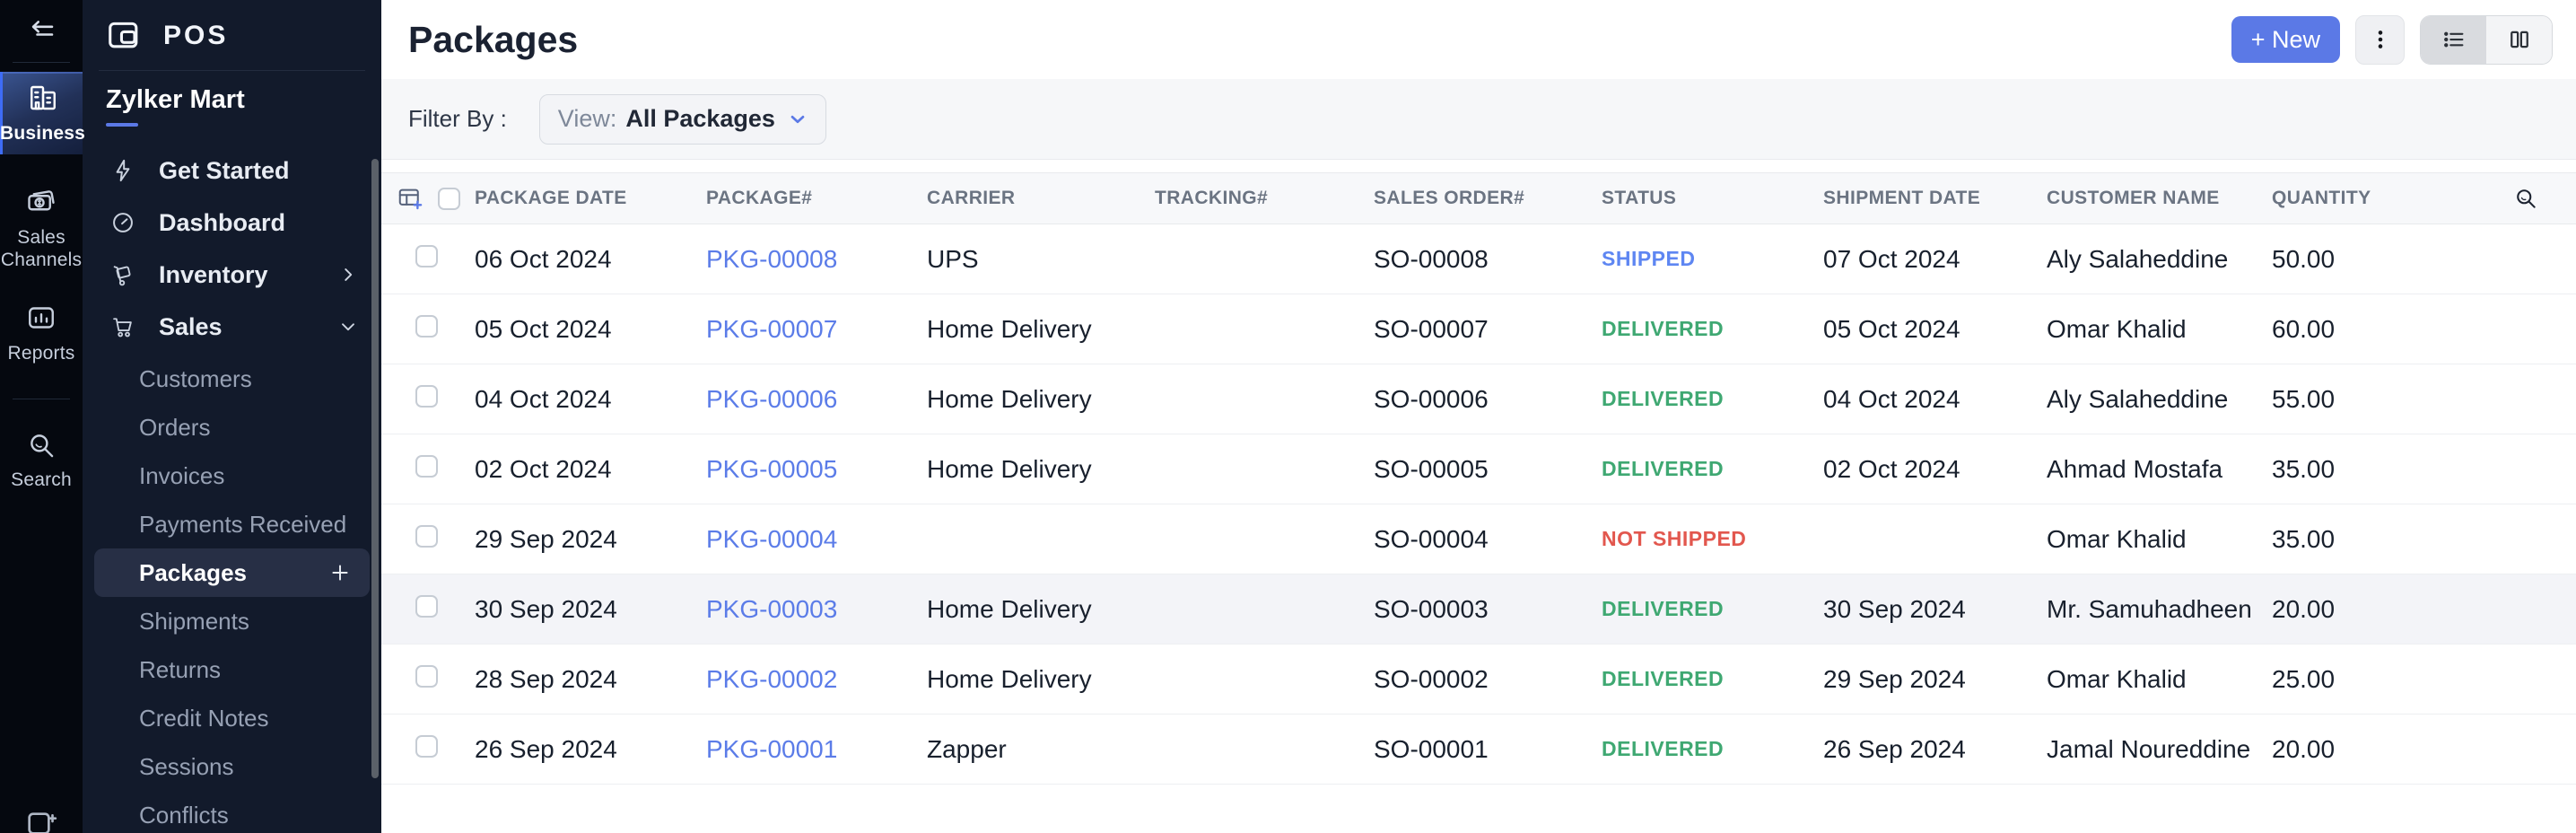  Describe the element at coordinates (1431, 328) in the screenshot. I see `cell-sales-order: SO-00007` at that location.